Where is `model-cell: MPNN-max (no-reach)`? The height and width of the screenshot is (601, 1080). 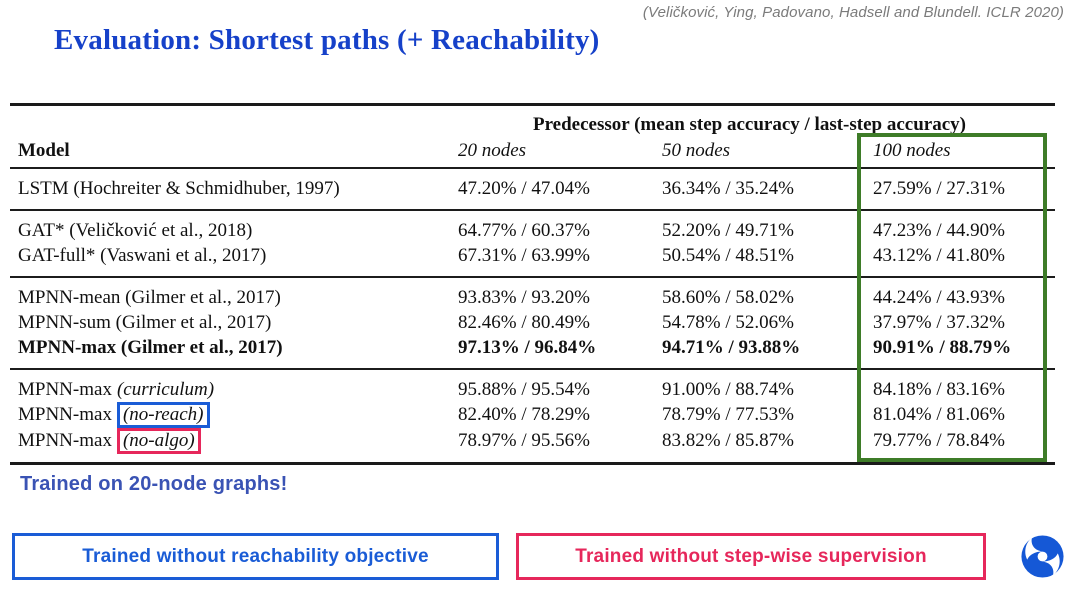 model-cell: MPNN-max (no-reach) is located at coordinates (230, 415).